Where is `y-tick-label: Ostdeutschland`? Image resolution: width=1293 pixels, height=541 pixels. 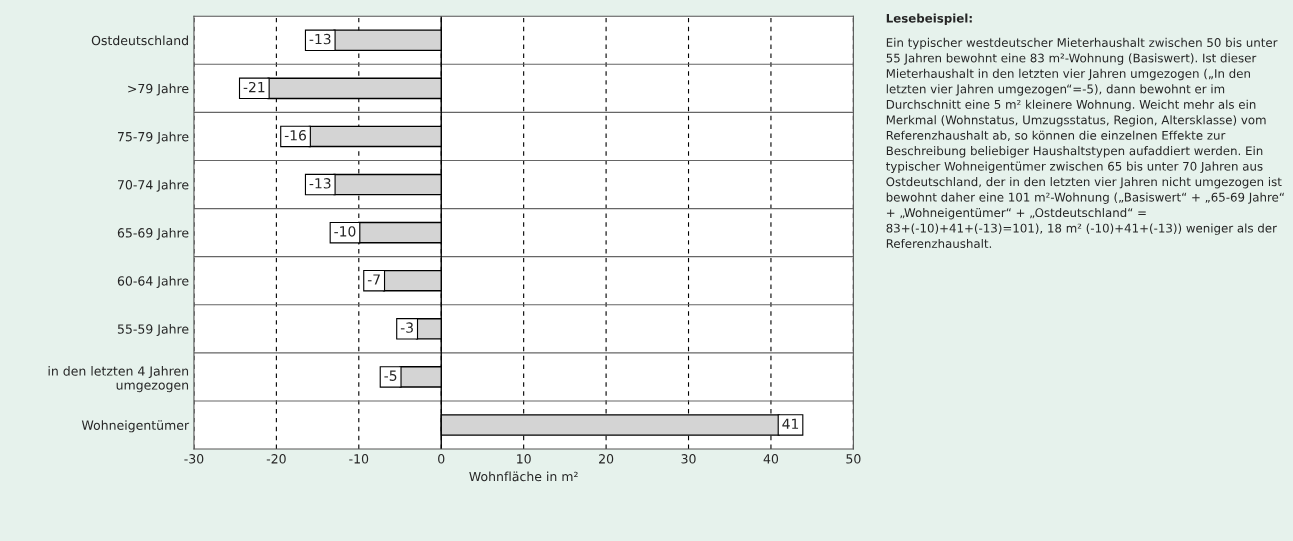 y-tick-label: Ostdeutschland is located at coordinates (139, 40).